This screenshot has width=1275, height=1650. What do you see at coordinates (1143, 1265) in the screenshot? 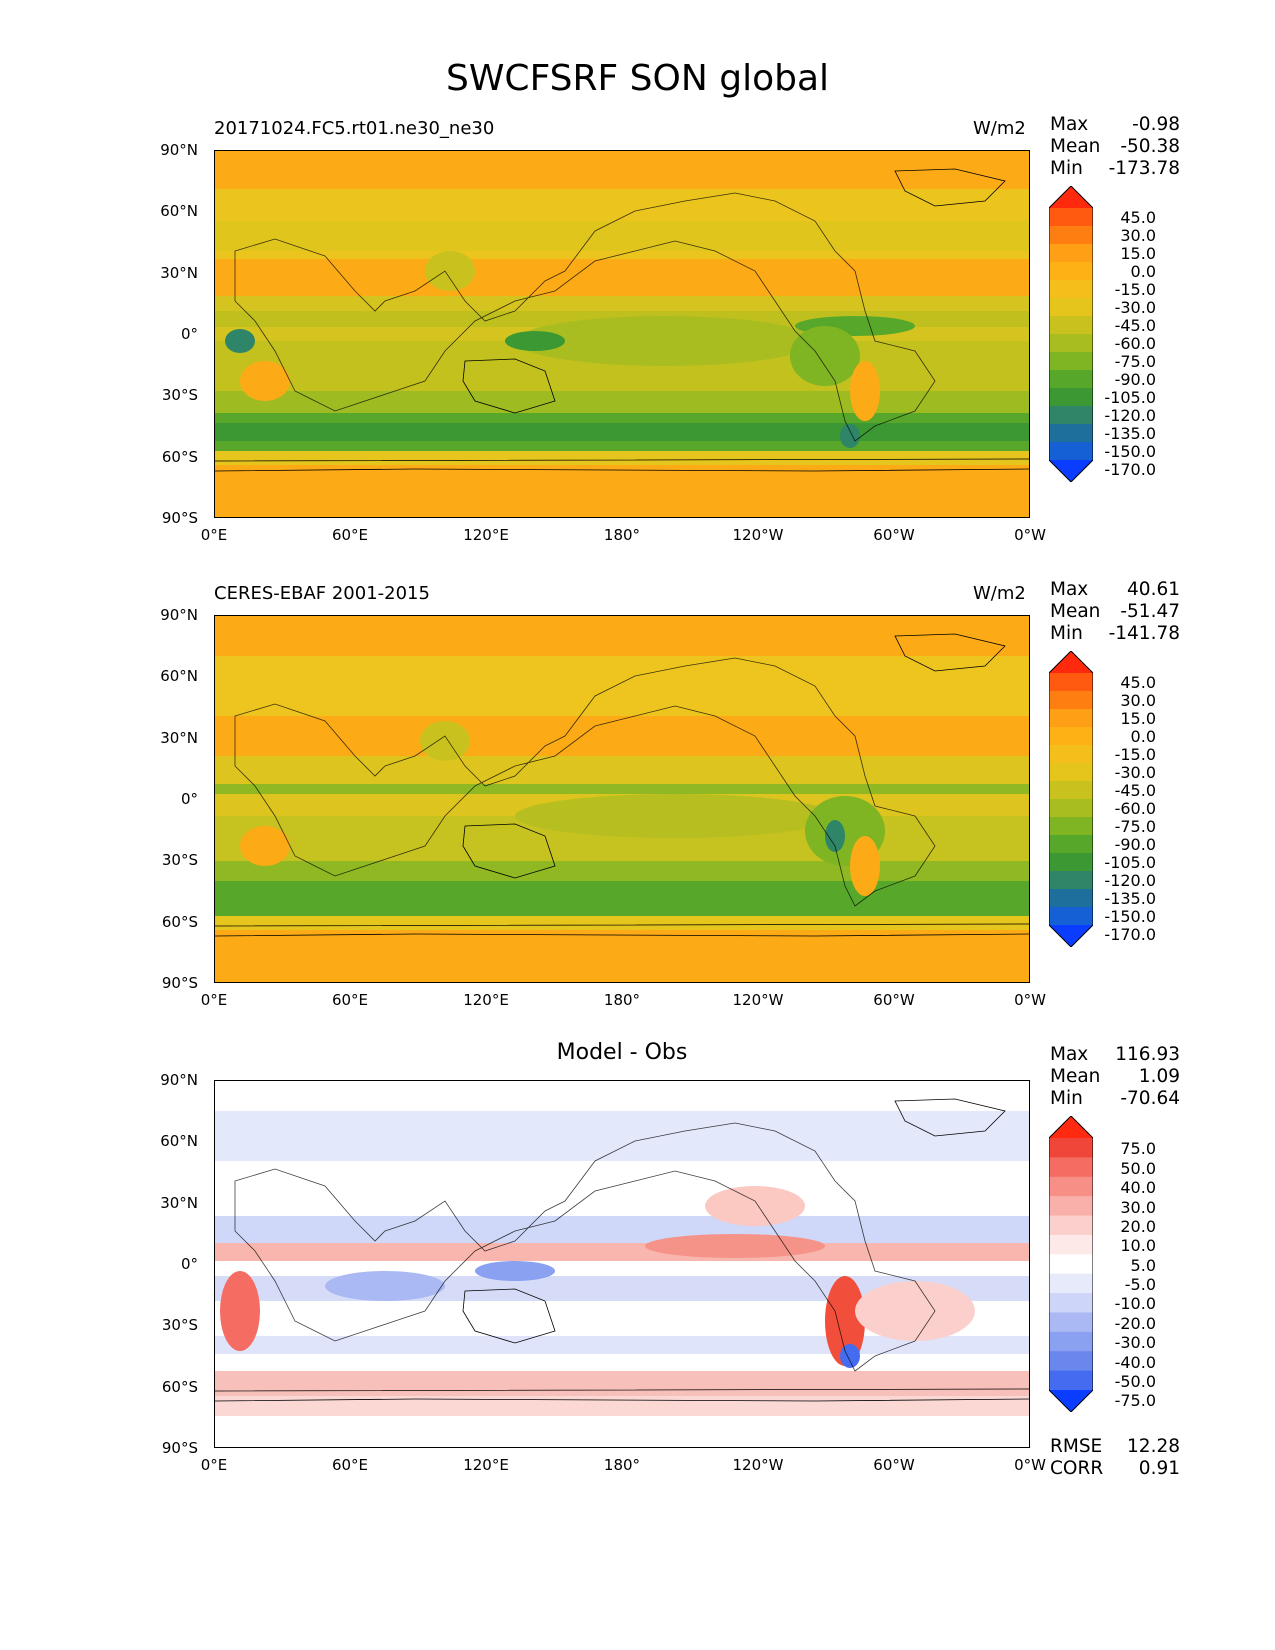
I see `colorbar-level-label: 5.0` at bounding box center [1143, 1265].